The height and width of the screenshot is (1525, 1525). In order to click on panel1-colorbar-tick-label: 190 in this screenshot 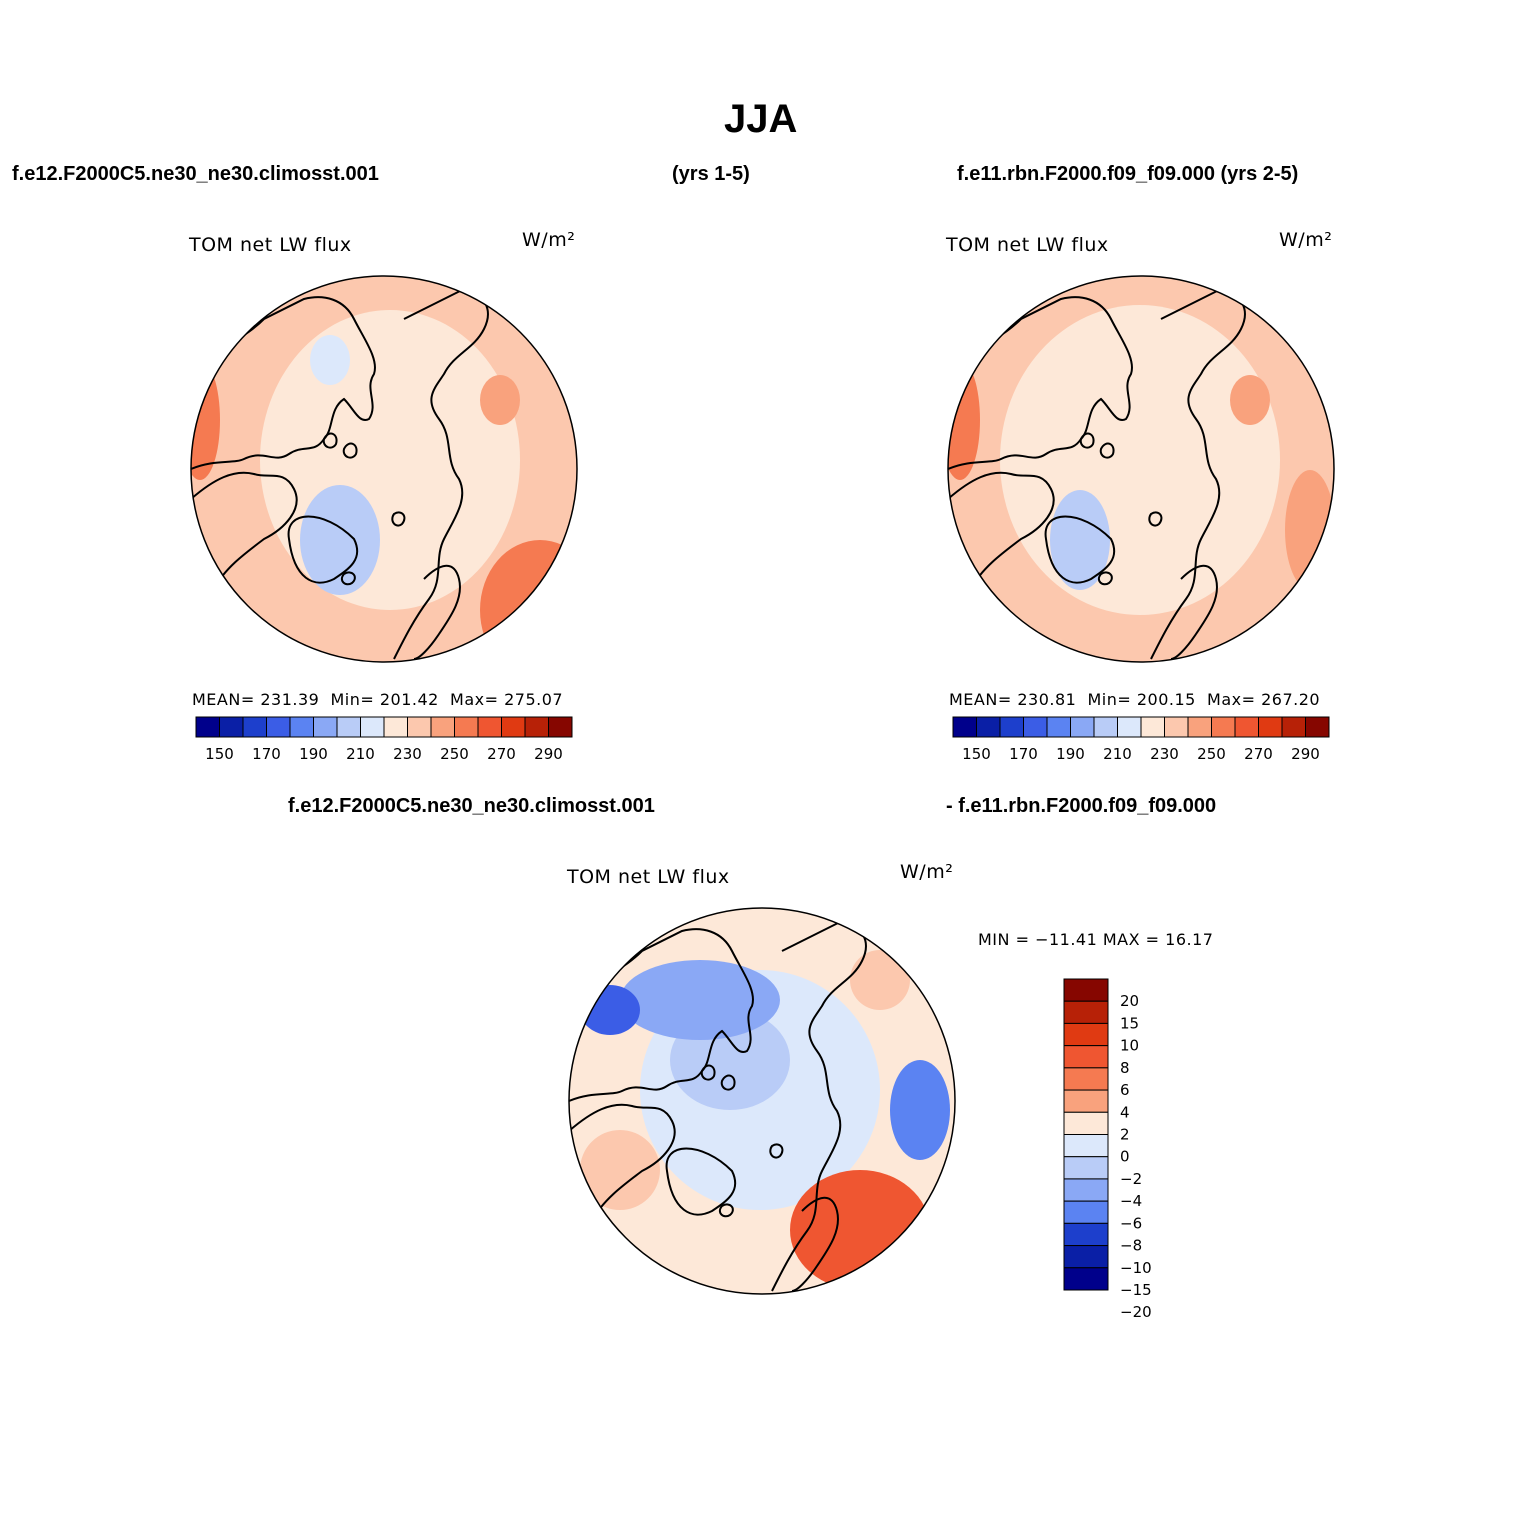, I will do `click(313, 754)`.